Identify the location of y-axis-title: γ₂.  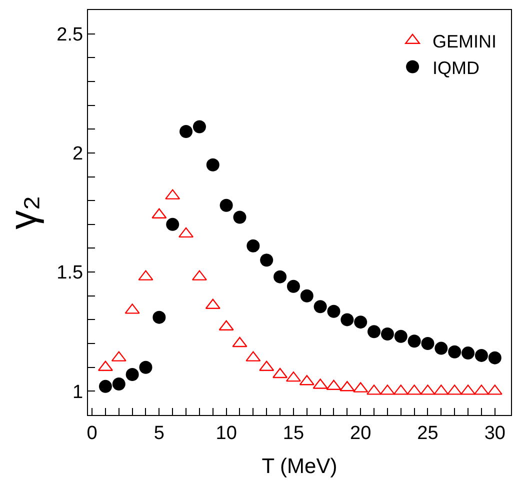
(23, 213).